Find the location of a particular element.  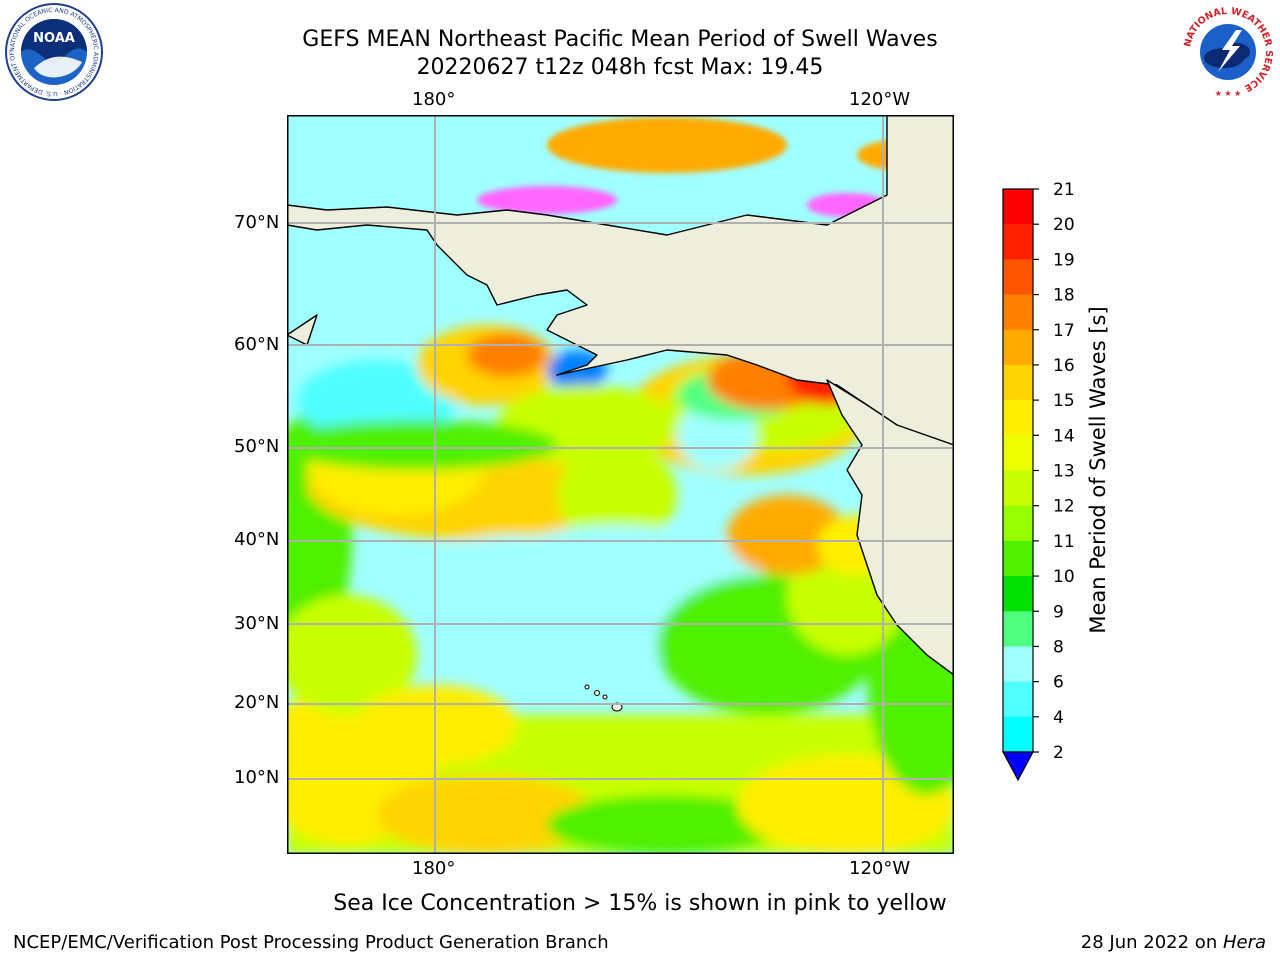

colorbar-tick-label: 20 is located at coordinates (1064, 225).